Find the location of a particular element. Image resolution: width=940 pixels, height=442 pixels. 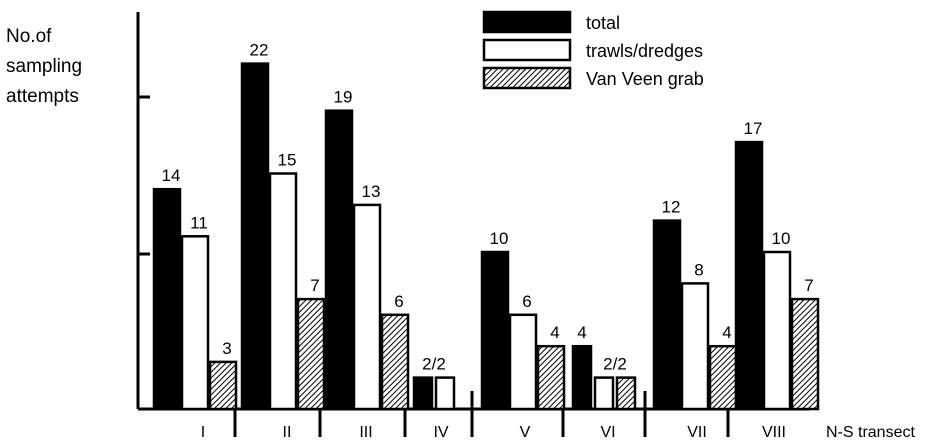

data-label: 15 is located at coordinates (287, 160).